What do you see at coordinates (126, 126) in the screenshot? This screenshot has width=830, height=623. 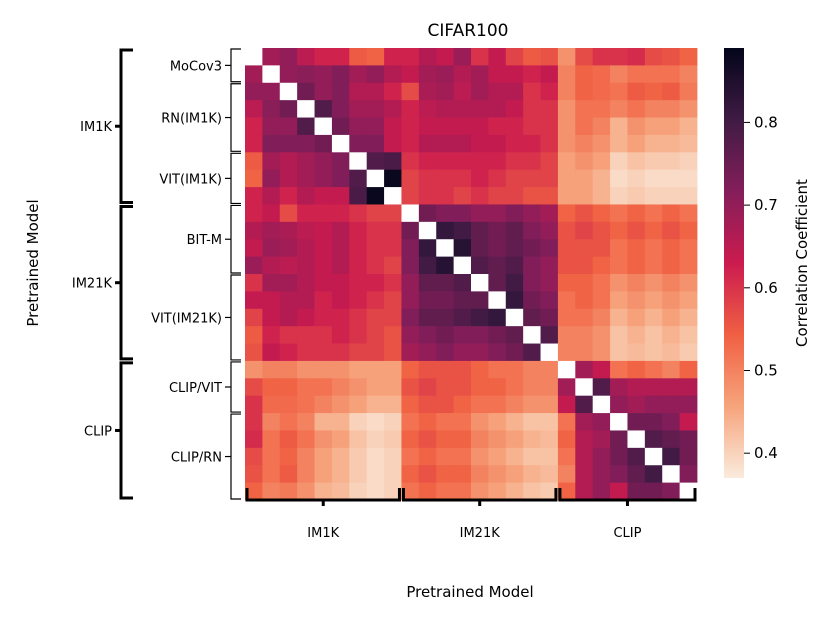 I see `row-group-bracket` at bounding box center [126, 126].